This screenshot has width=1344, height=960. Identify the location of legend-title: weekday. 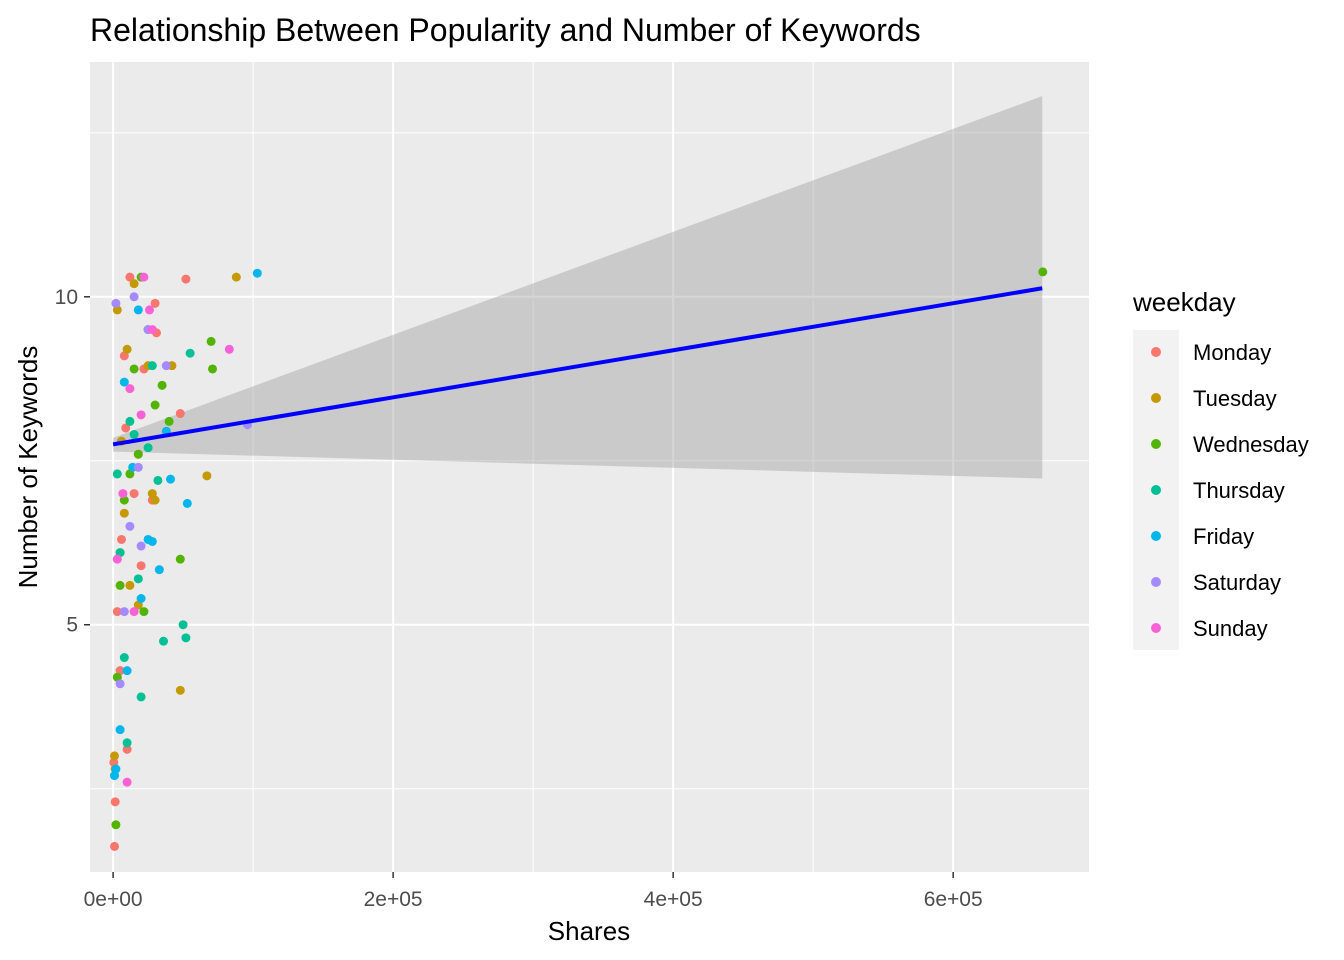
(1184, 302).